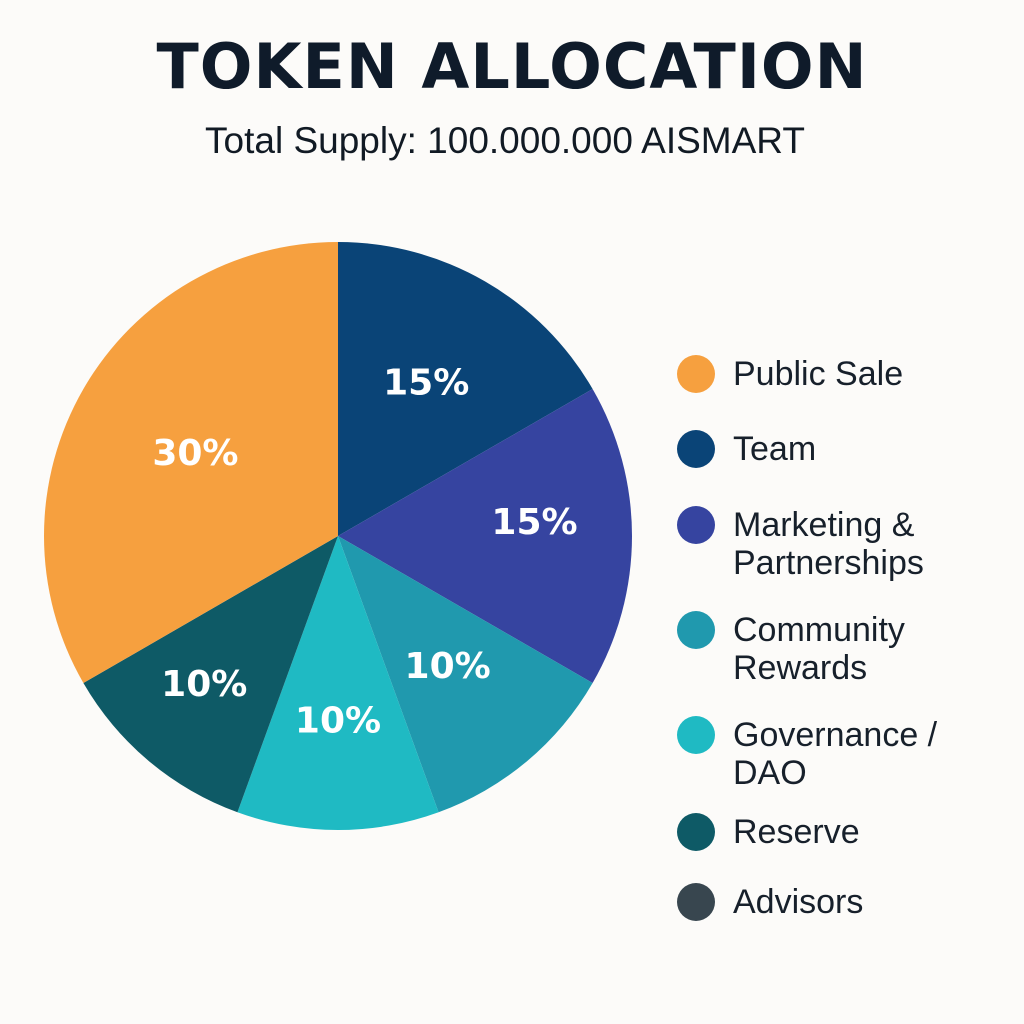  Describe the element at coordinates (847, 449) in the screenshot. I see `legend-item: Team` at that location.